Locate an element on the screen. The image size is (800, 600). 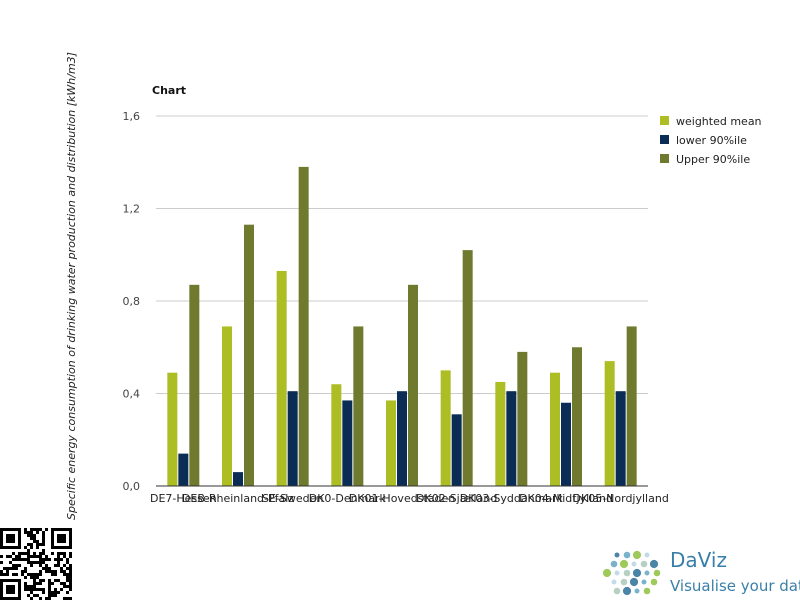
legend: weighted mean lower 90%ile Upper 90%ile is located at coordinates (711, 140).